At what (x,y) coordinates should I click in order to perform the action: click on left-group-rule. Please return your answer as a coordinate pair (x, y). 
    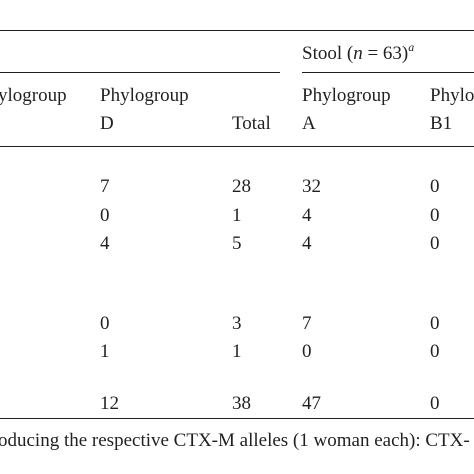
    Looking at the image, I should click on (140, 72).